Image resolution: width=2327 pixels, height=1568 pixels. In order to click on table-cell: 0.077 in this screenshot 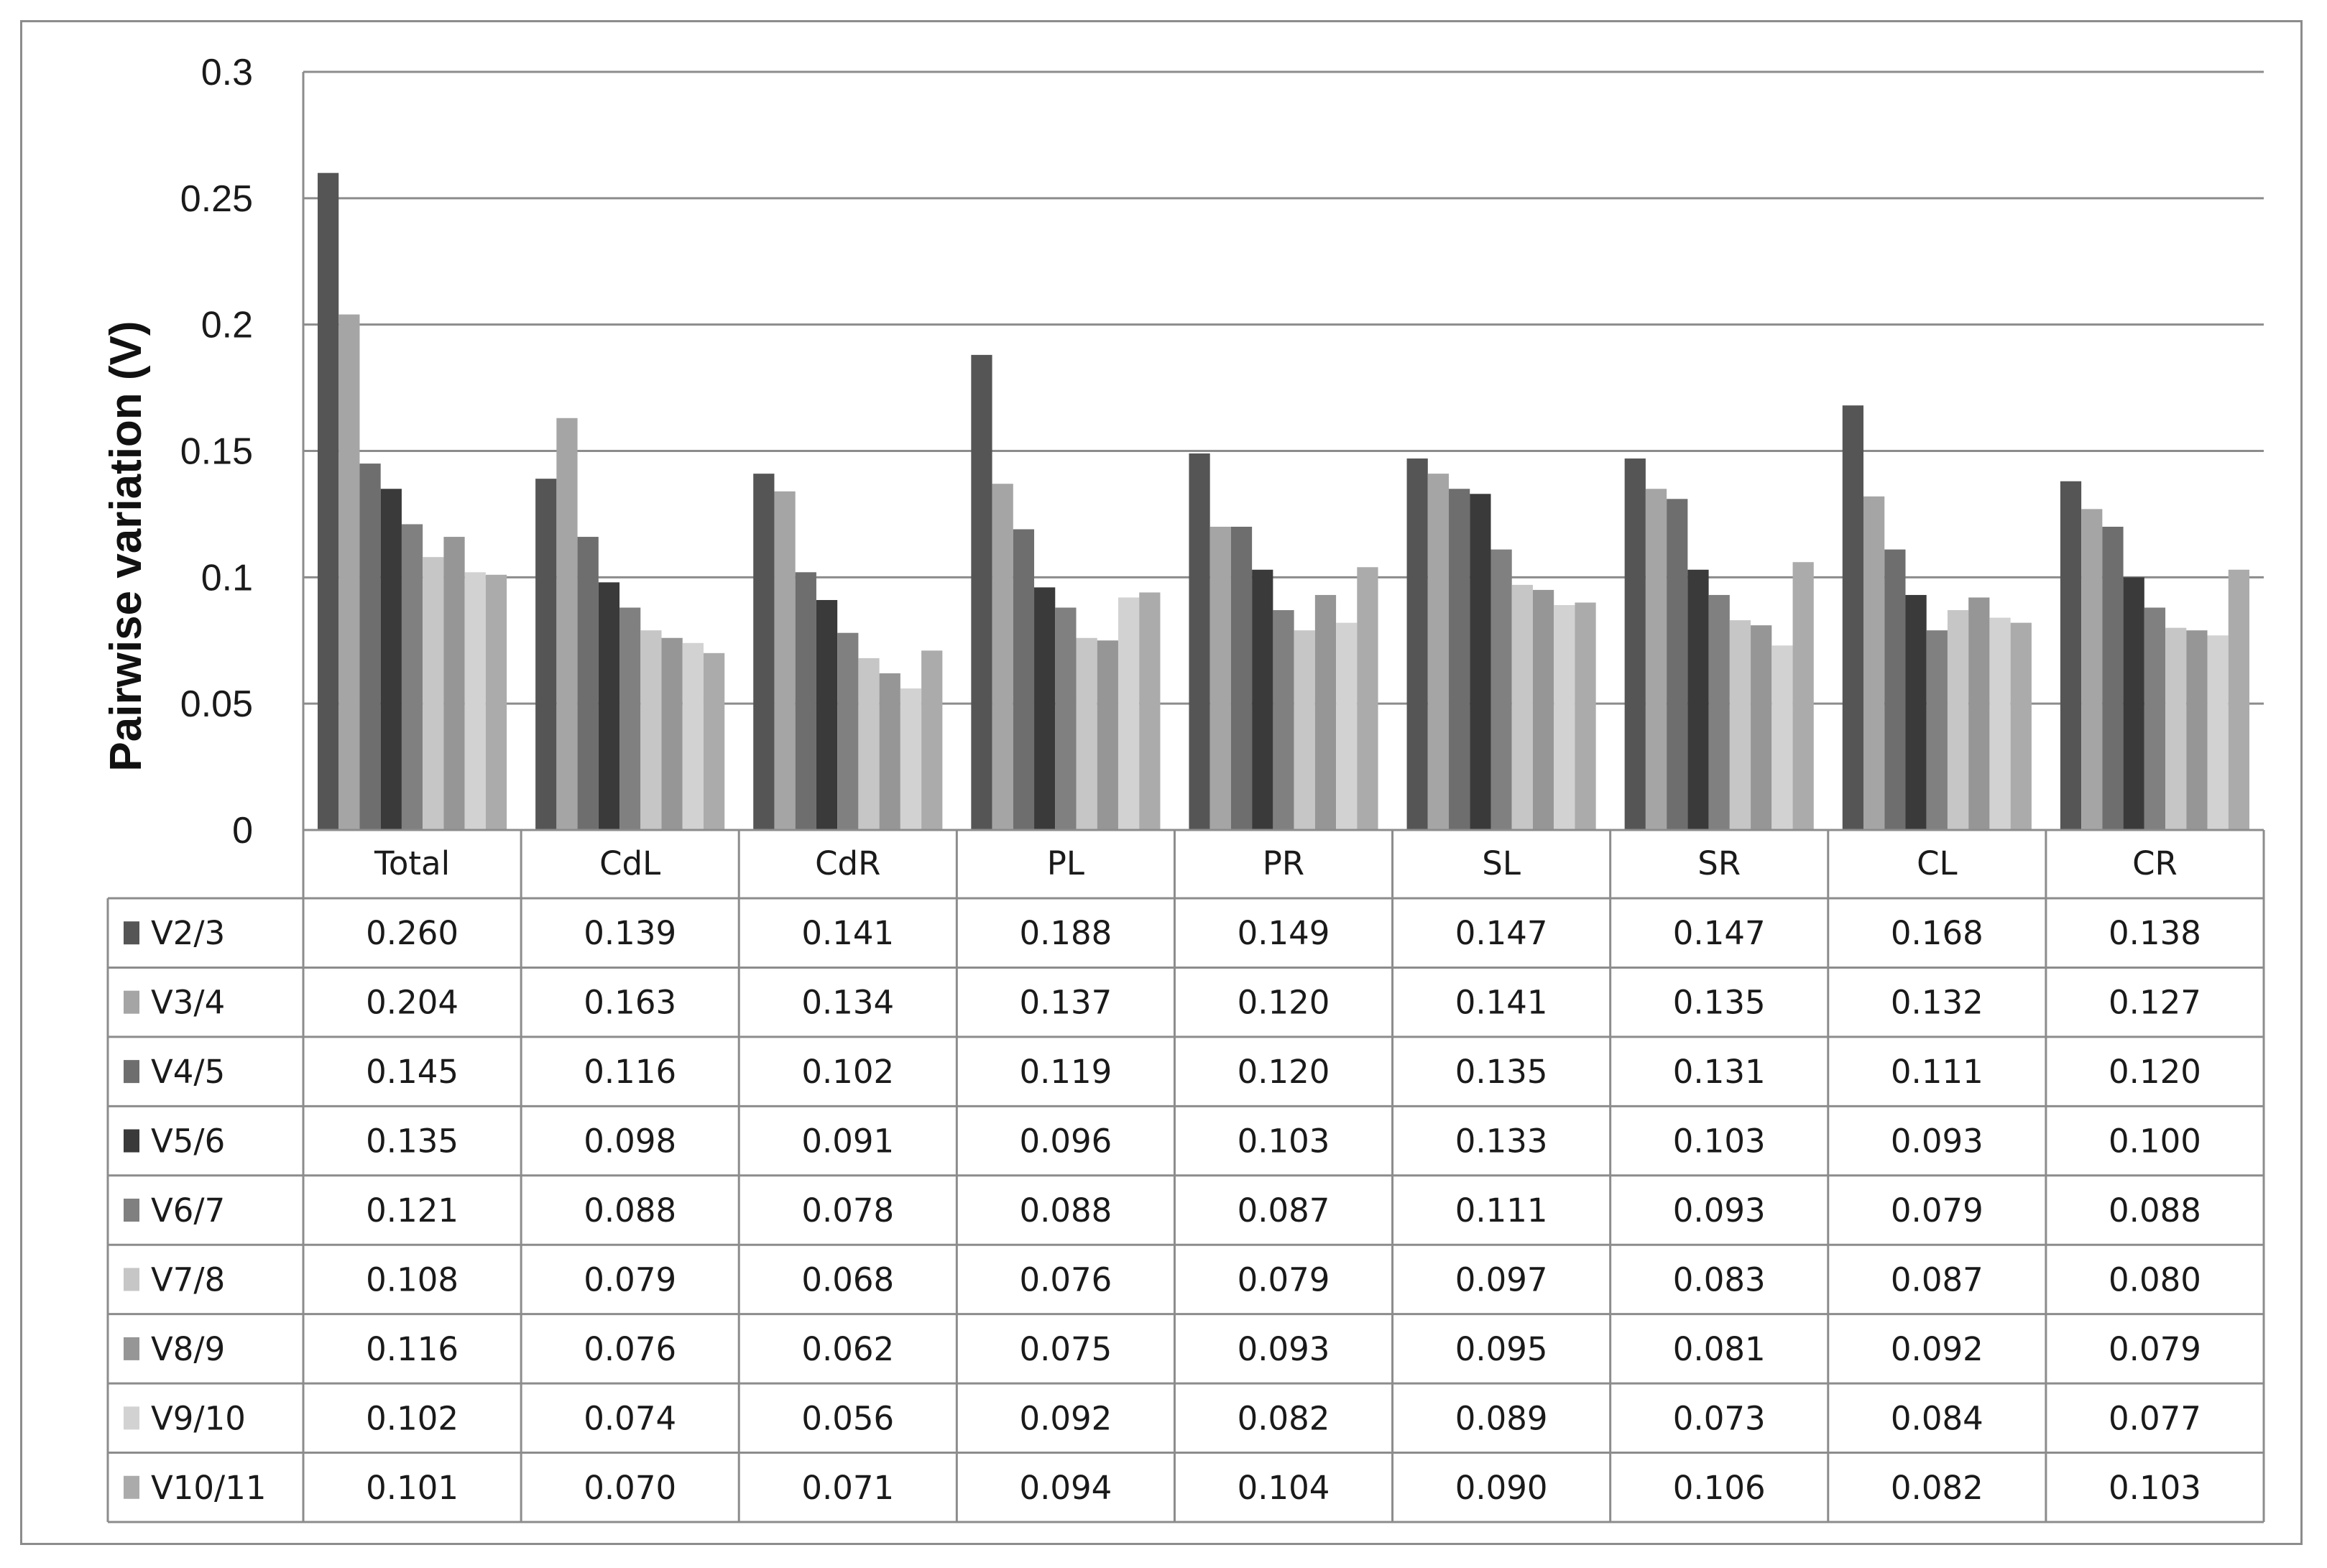, I will do `click(2155, 1418)`.